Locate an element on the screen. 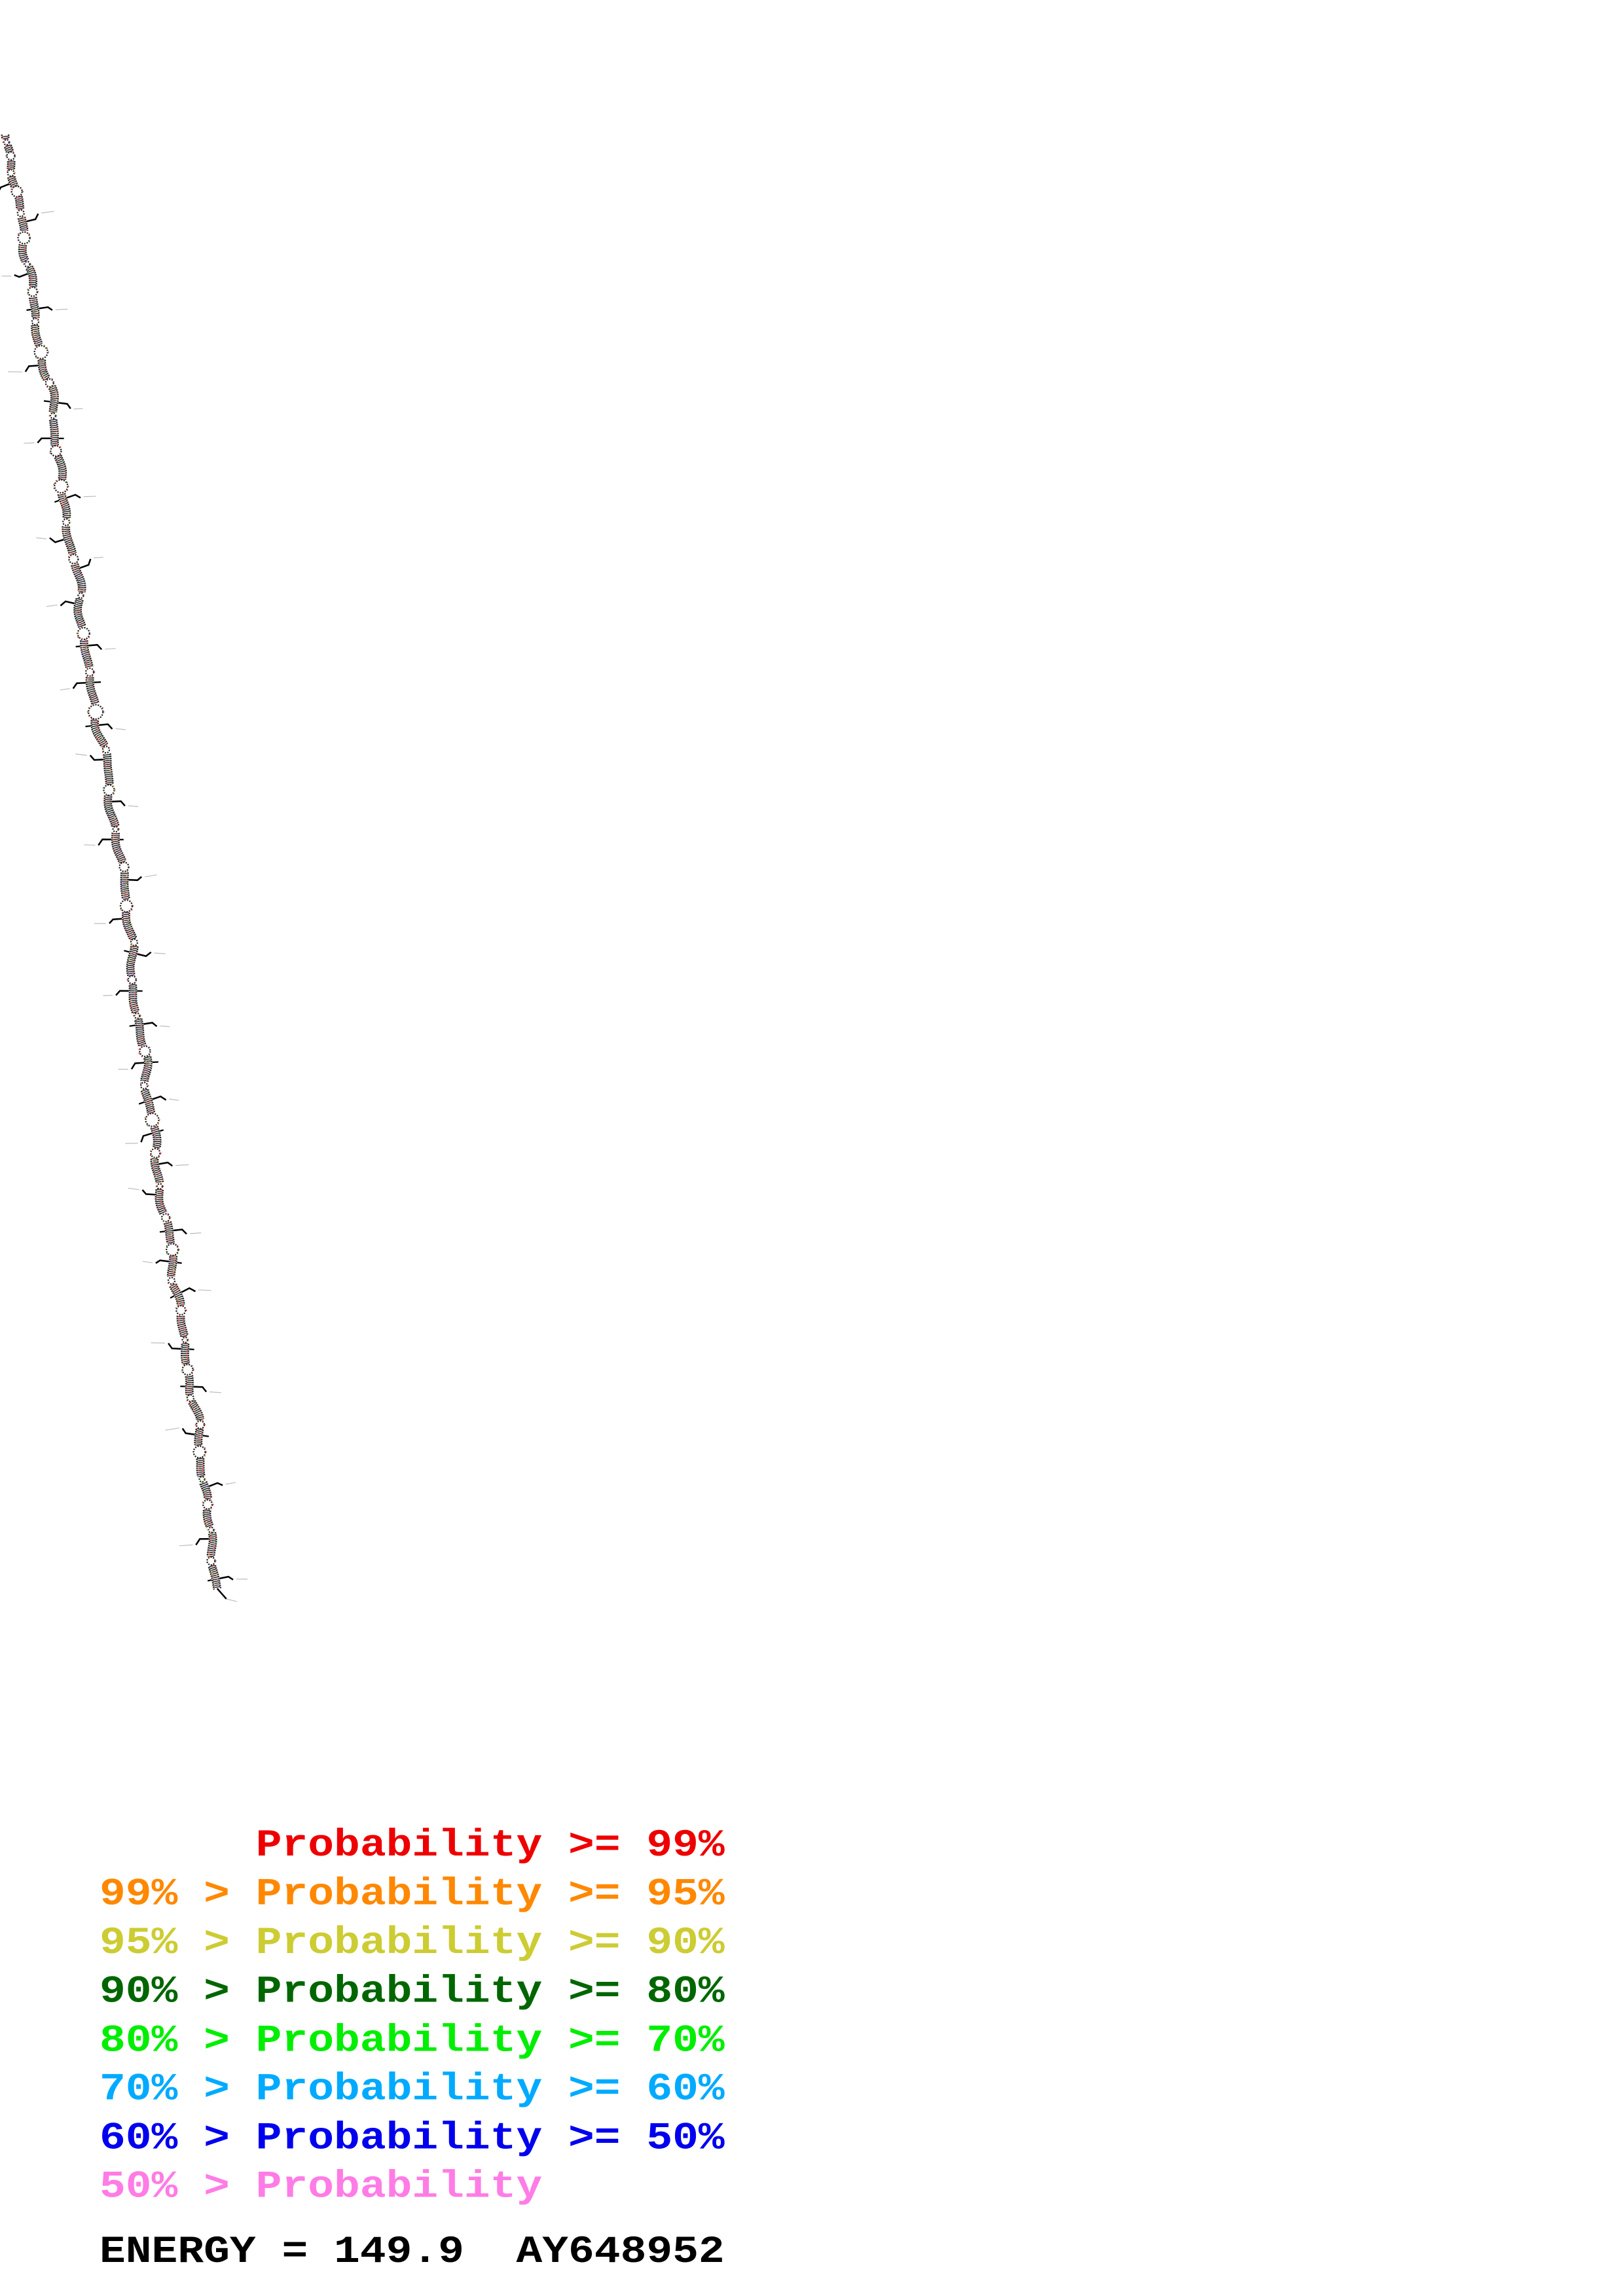  svg-text: Probability >= 99% is located at coordinates (490, 1846).